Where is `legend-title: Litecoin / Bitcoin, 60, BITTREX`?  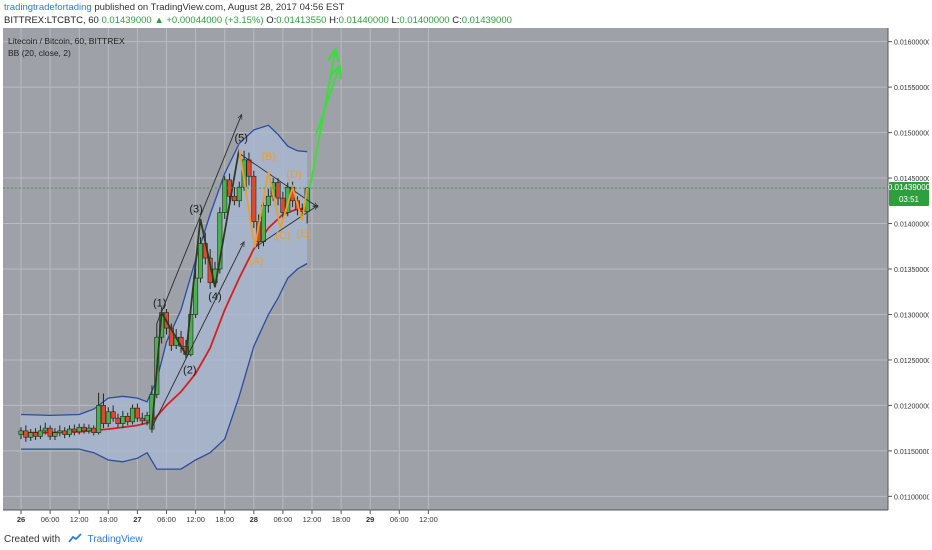
legend-title: Litecoin / Bitcoin, 60, BITTREX is located at coordinates (66, 41).